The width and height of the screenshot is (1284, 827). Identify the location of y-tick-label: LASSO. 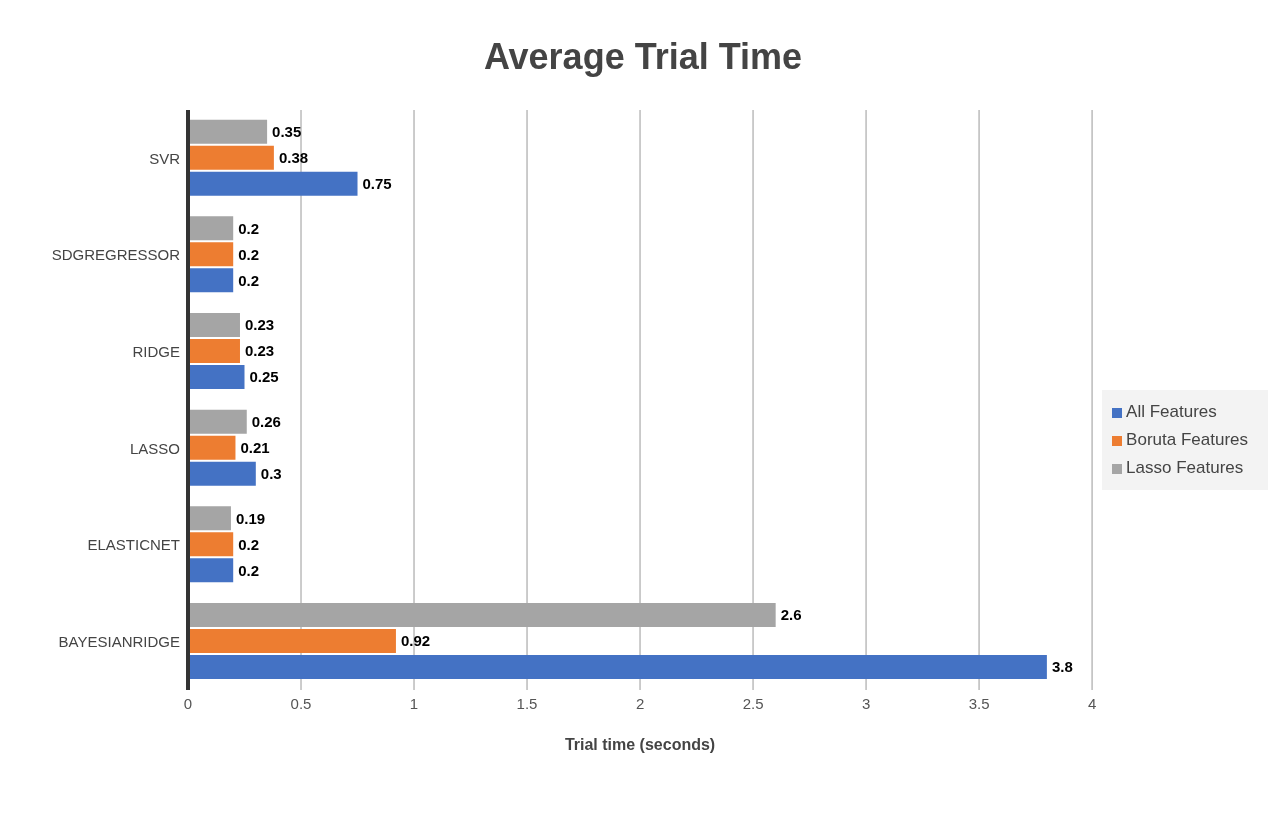
(154, 448).